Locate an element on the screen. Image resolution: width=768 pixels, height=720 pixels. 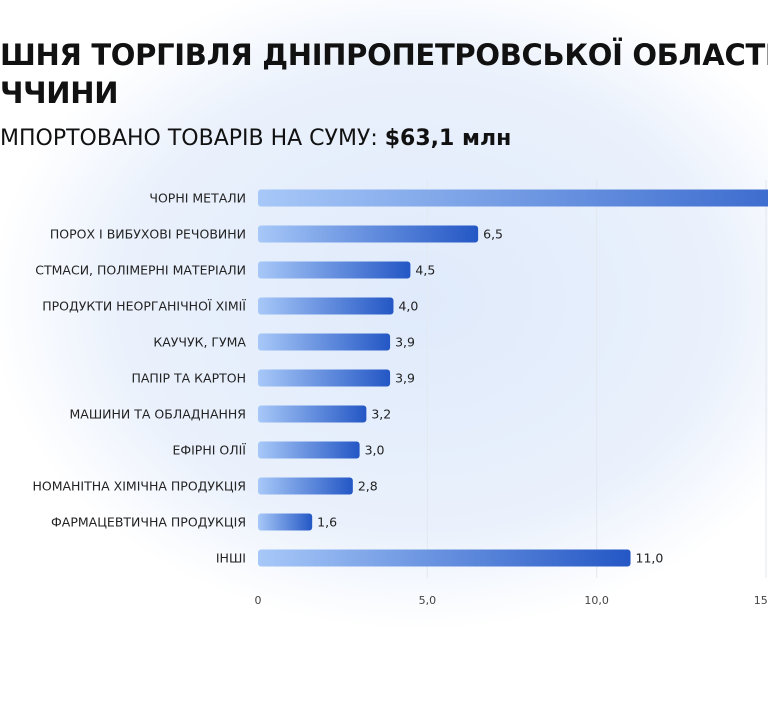
value-label: 2,8 is located at coordinates (368, 486).